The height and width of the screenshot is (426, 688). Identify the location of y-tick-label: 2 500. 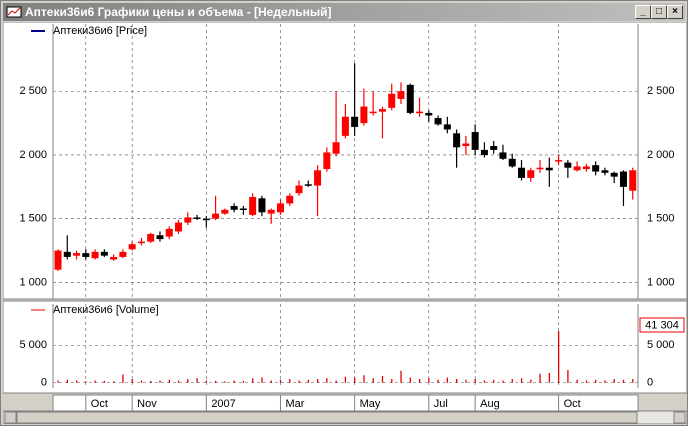
(661, 91).